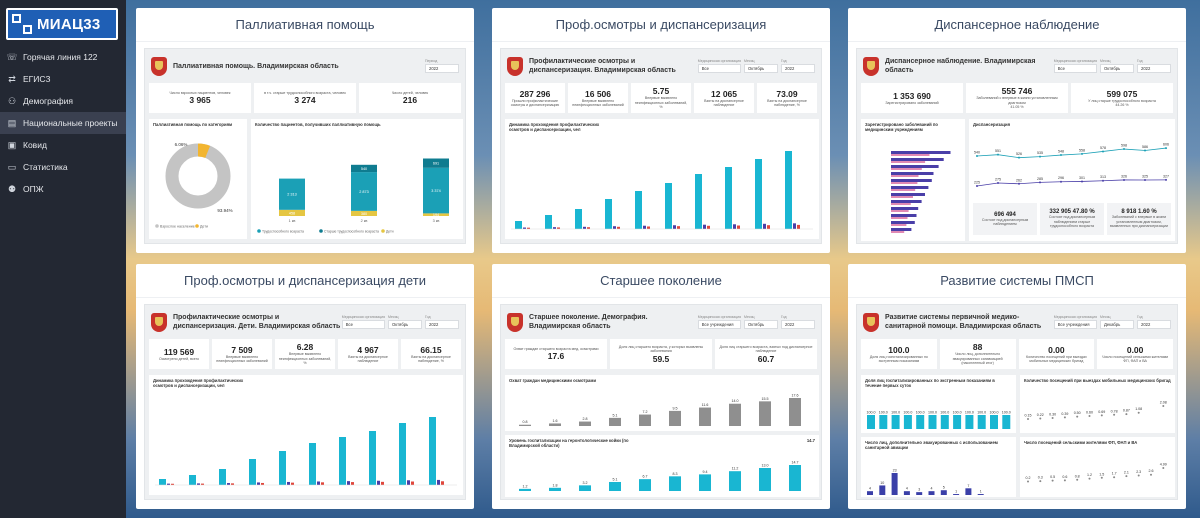 The height and width of the screenshot is (518, 1200). Describe the element at coordinates (62, 24) in the screenshot. I see `logo: МИАЦ33` at that location.